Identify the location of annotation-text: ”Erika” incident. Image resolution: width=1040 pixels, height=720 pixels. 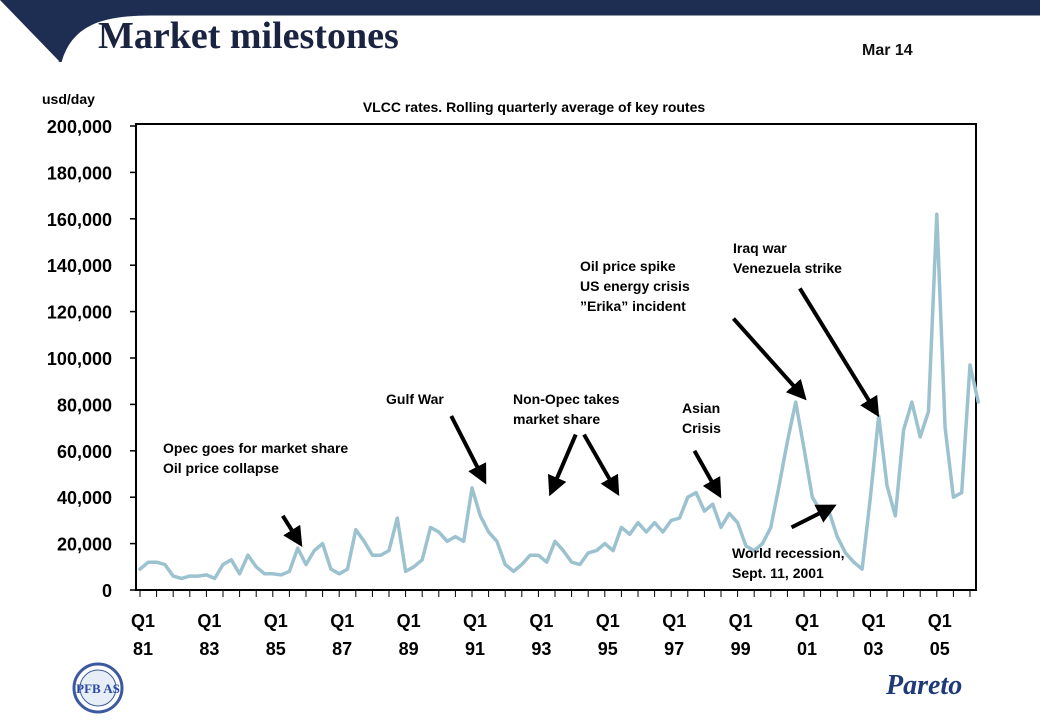
(633, 306).